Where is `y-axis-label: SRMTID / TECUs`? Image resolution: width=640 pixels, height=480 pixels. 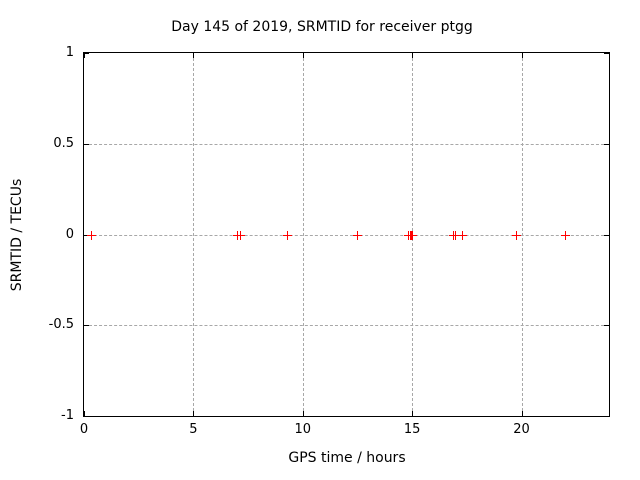 y-axis-label: SRMTID / TECUs is located at coordinates (17, 235).